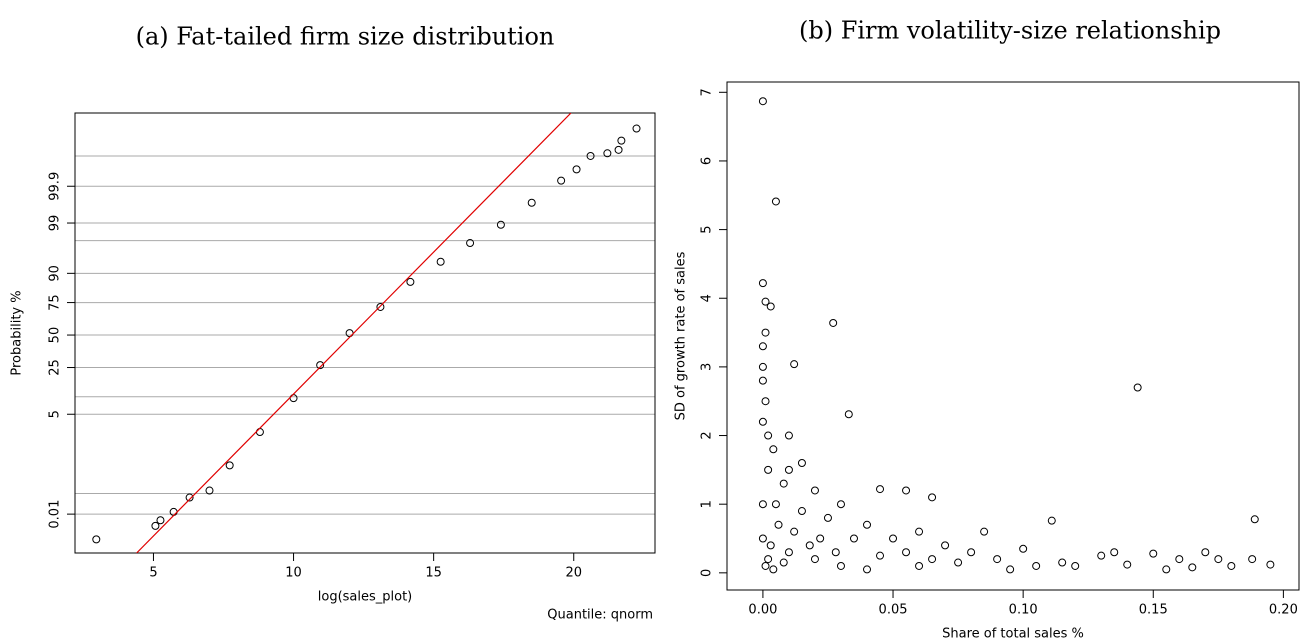  Describe the element at coordinates (1010, 31) in the screenshot. I see `chart-title: (b) Firm volatility-size relationship` at that location.